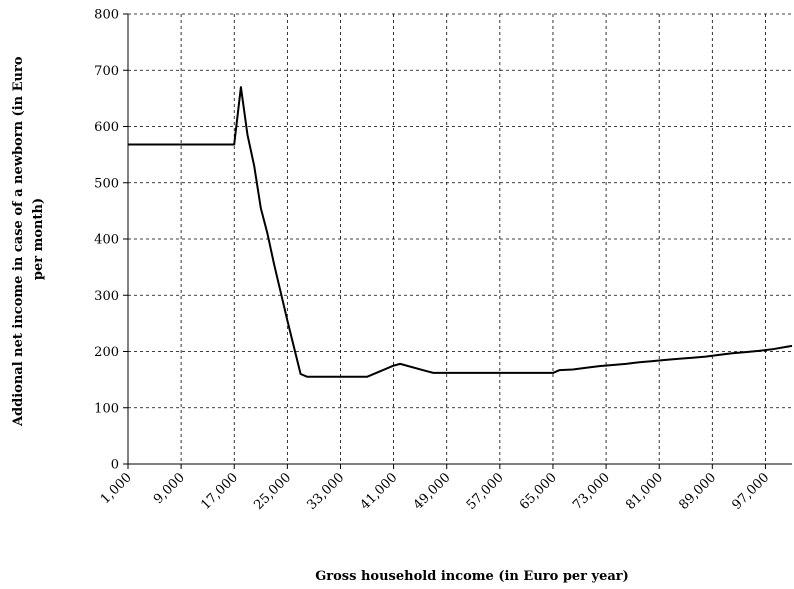 This screenshot has height=589, width=794. I want to click on y-tick-label: 0, so click(115, 465).